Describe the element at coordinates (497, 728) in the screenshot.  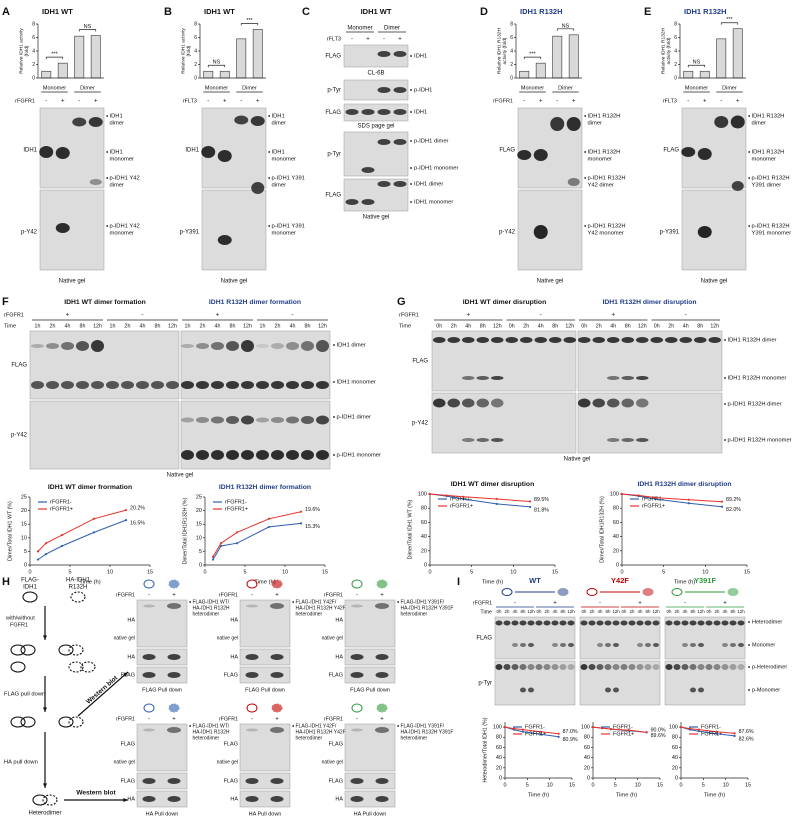
I see `y-tick-label: 100` at that location.